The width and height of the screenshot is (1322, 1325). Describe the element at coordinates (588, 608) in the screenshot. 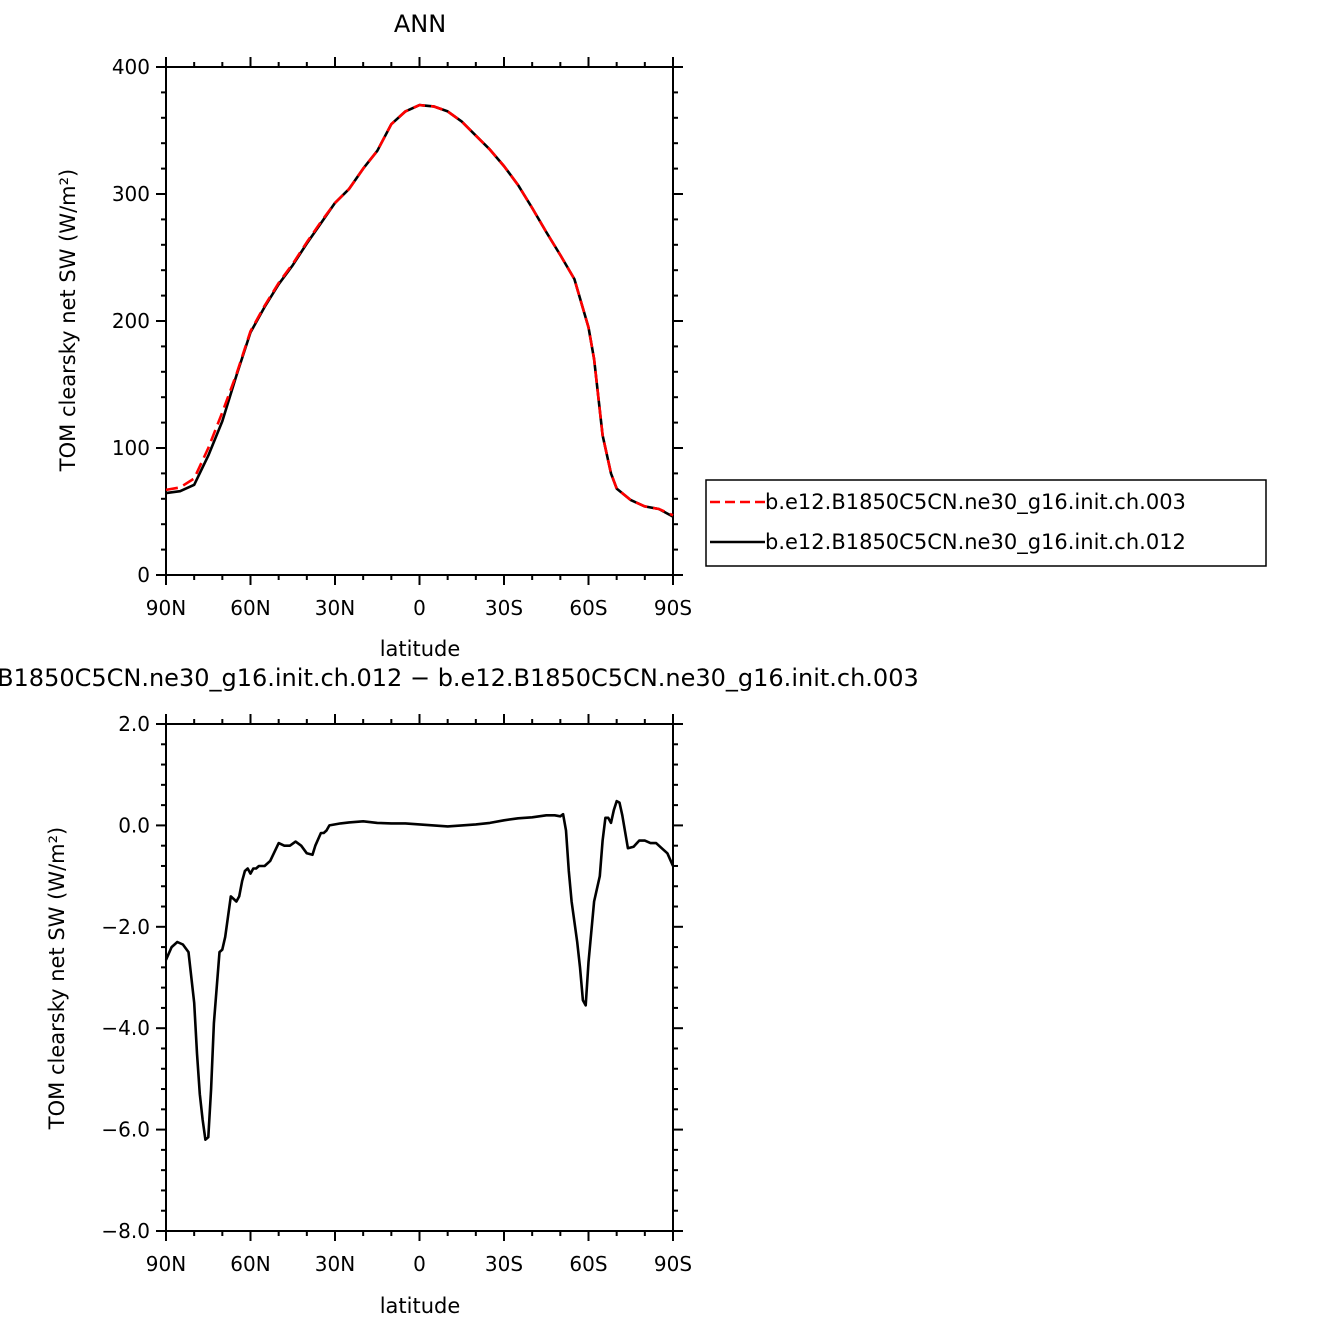

I see `top-x-tick-label: 60S` at that location.